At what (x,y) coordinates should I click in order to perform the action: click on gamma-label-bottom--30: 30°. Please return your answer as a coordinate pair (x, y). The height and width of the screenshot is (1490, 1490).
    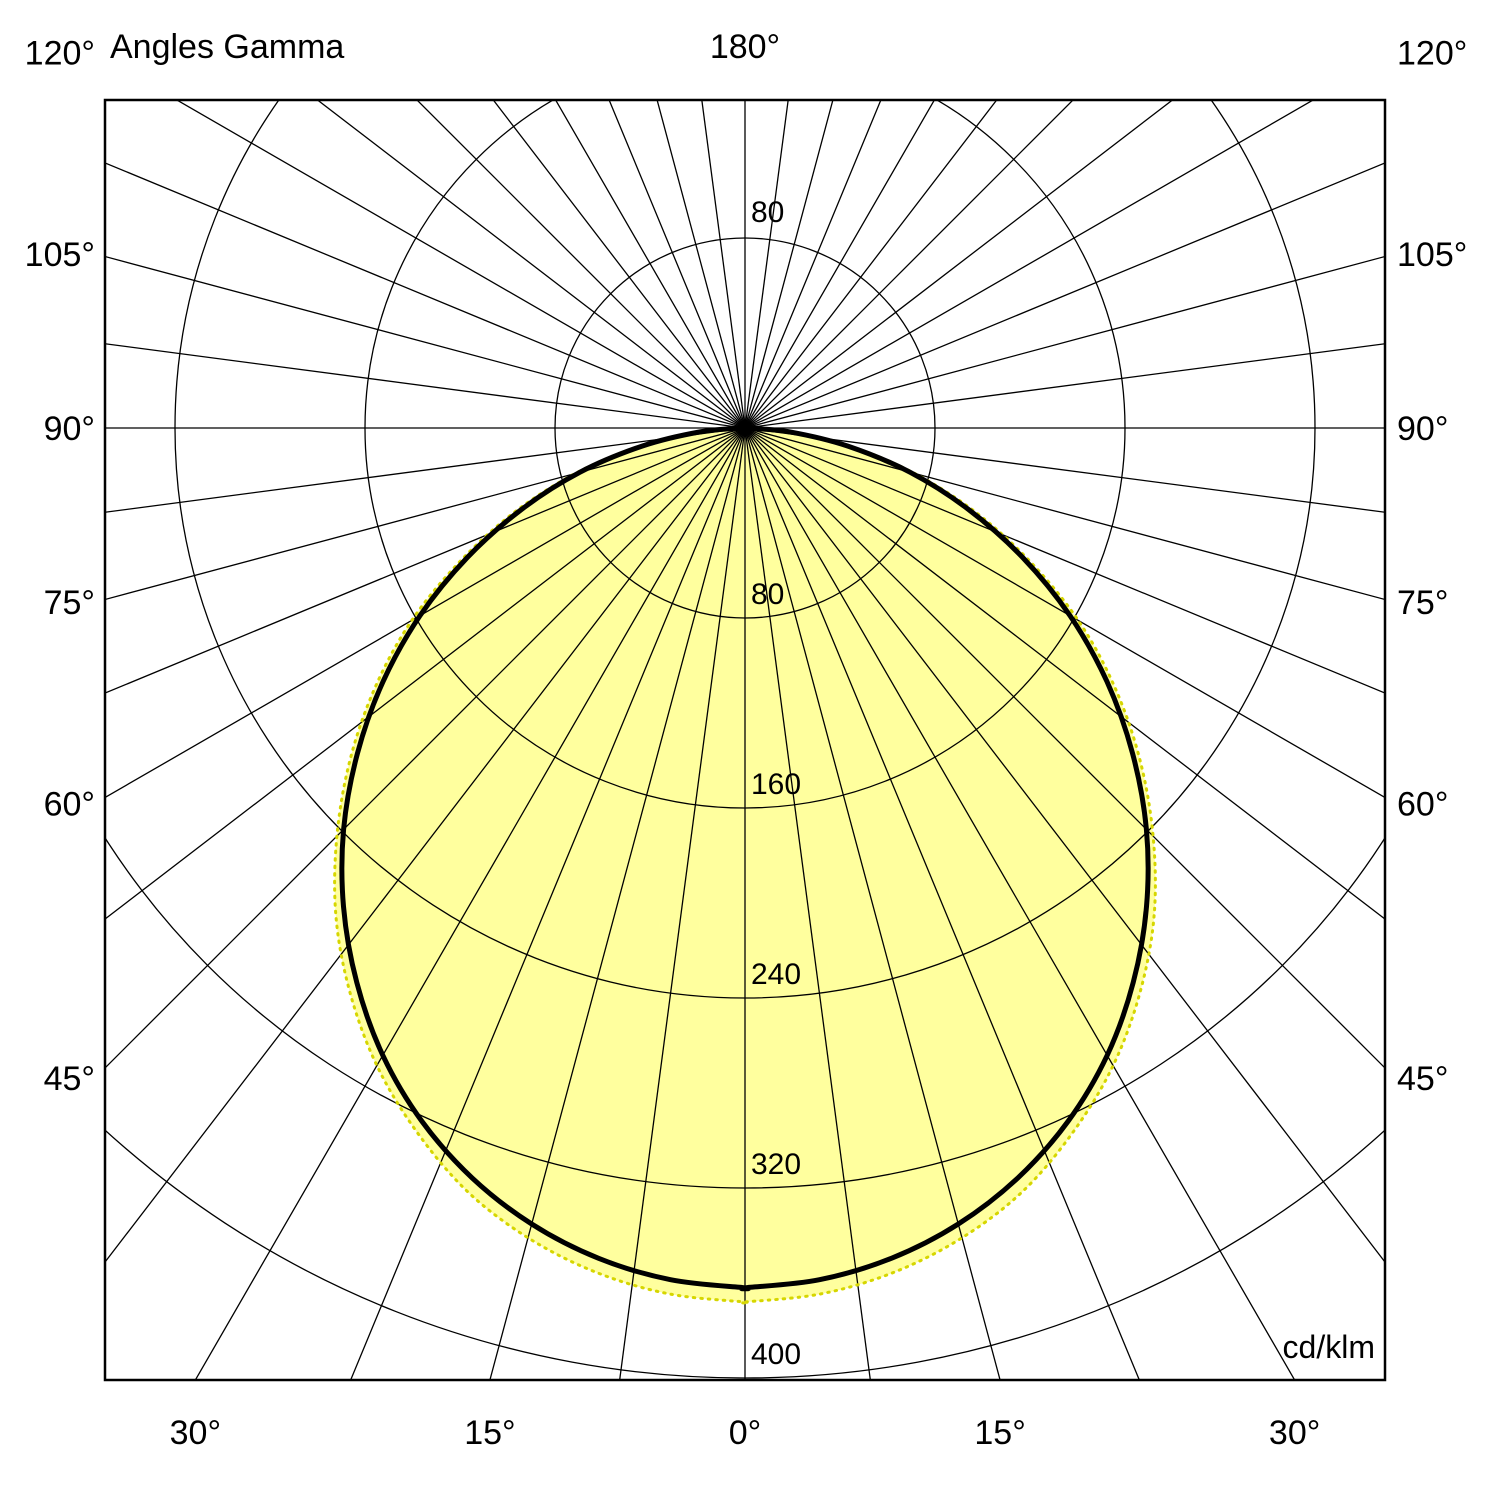
    Looking at the image, I should click on (195, 1433).